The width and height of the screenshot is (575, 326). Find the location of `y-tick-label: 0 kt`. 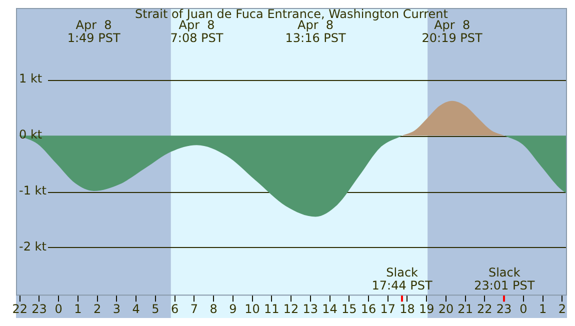

y-tick-label: 0 kt is located at coordinates (30, 135).